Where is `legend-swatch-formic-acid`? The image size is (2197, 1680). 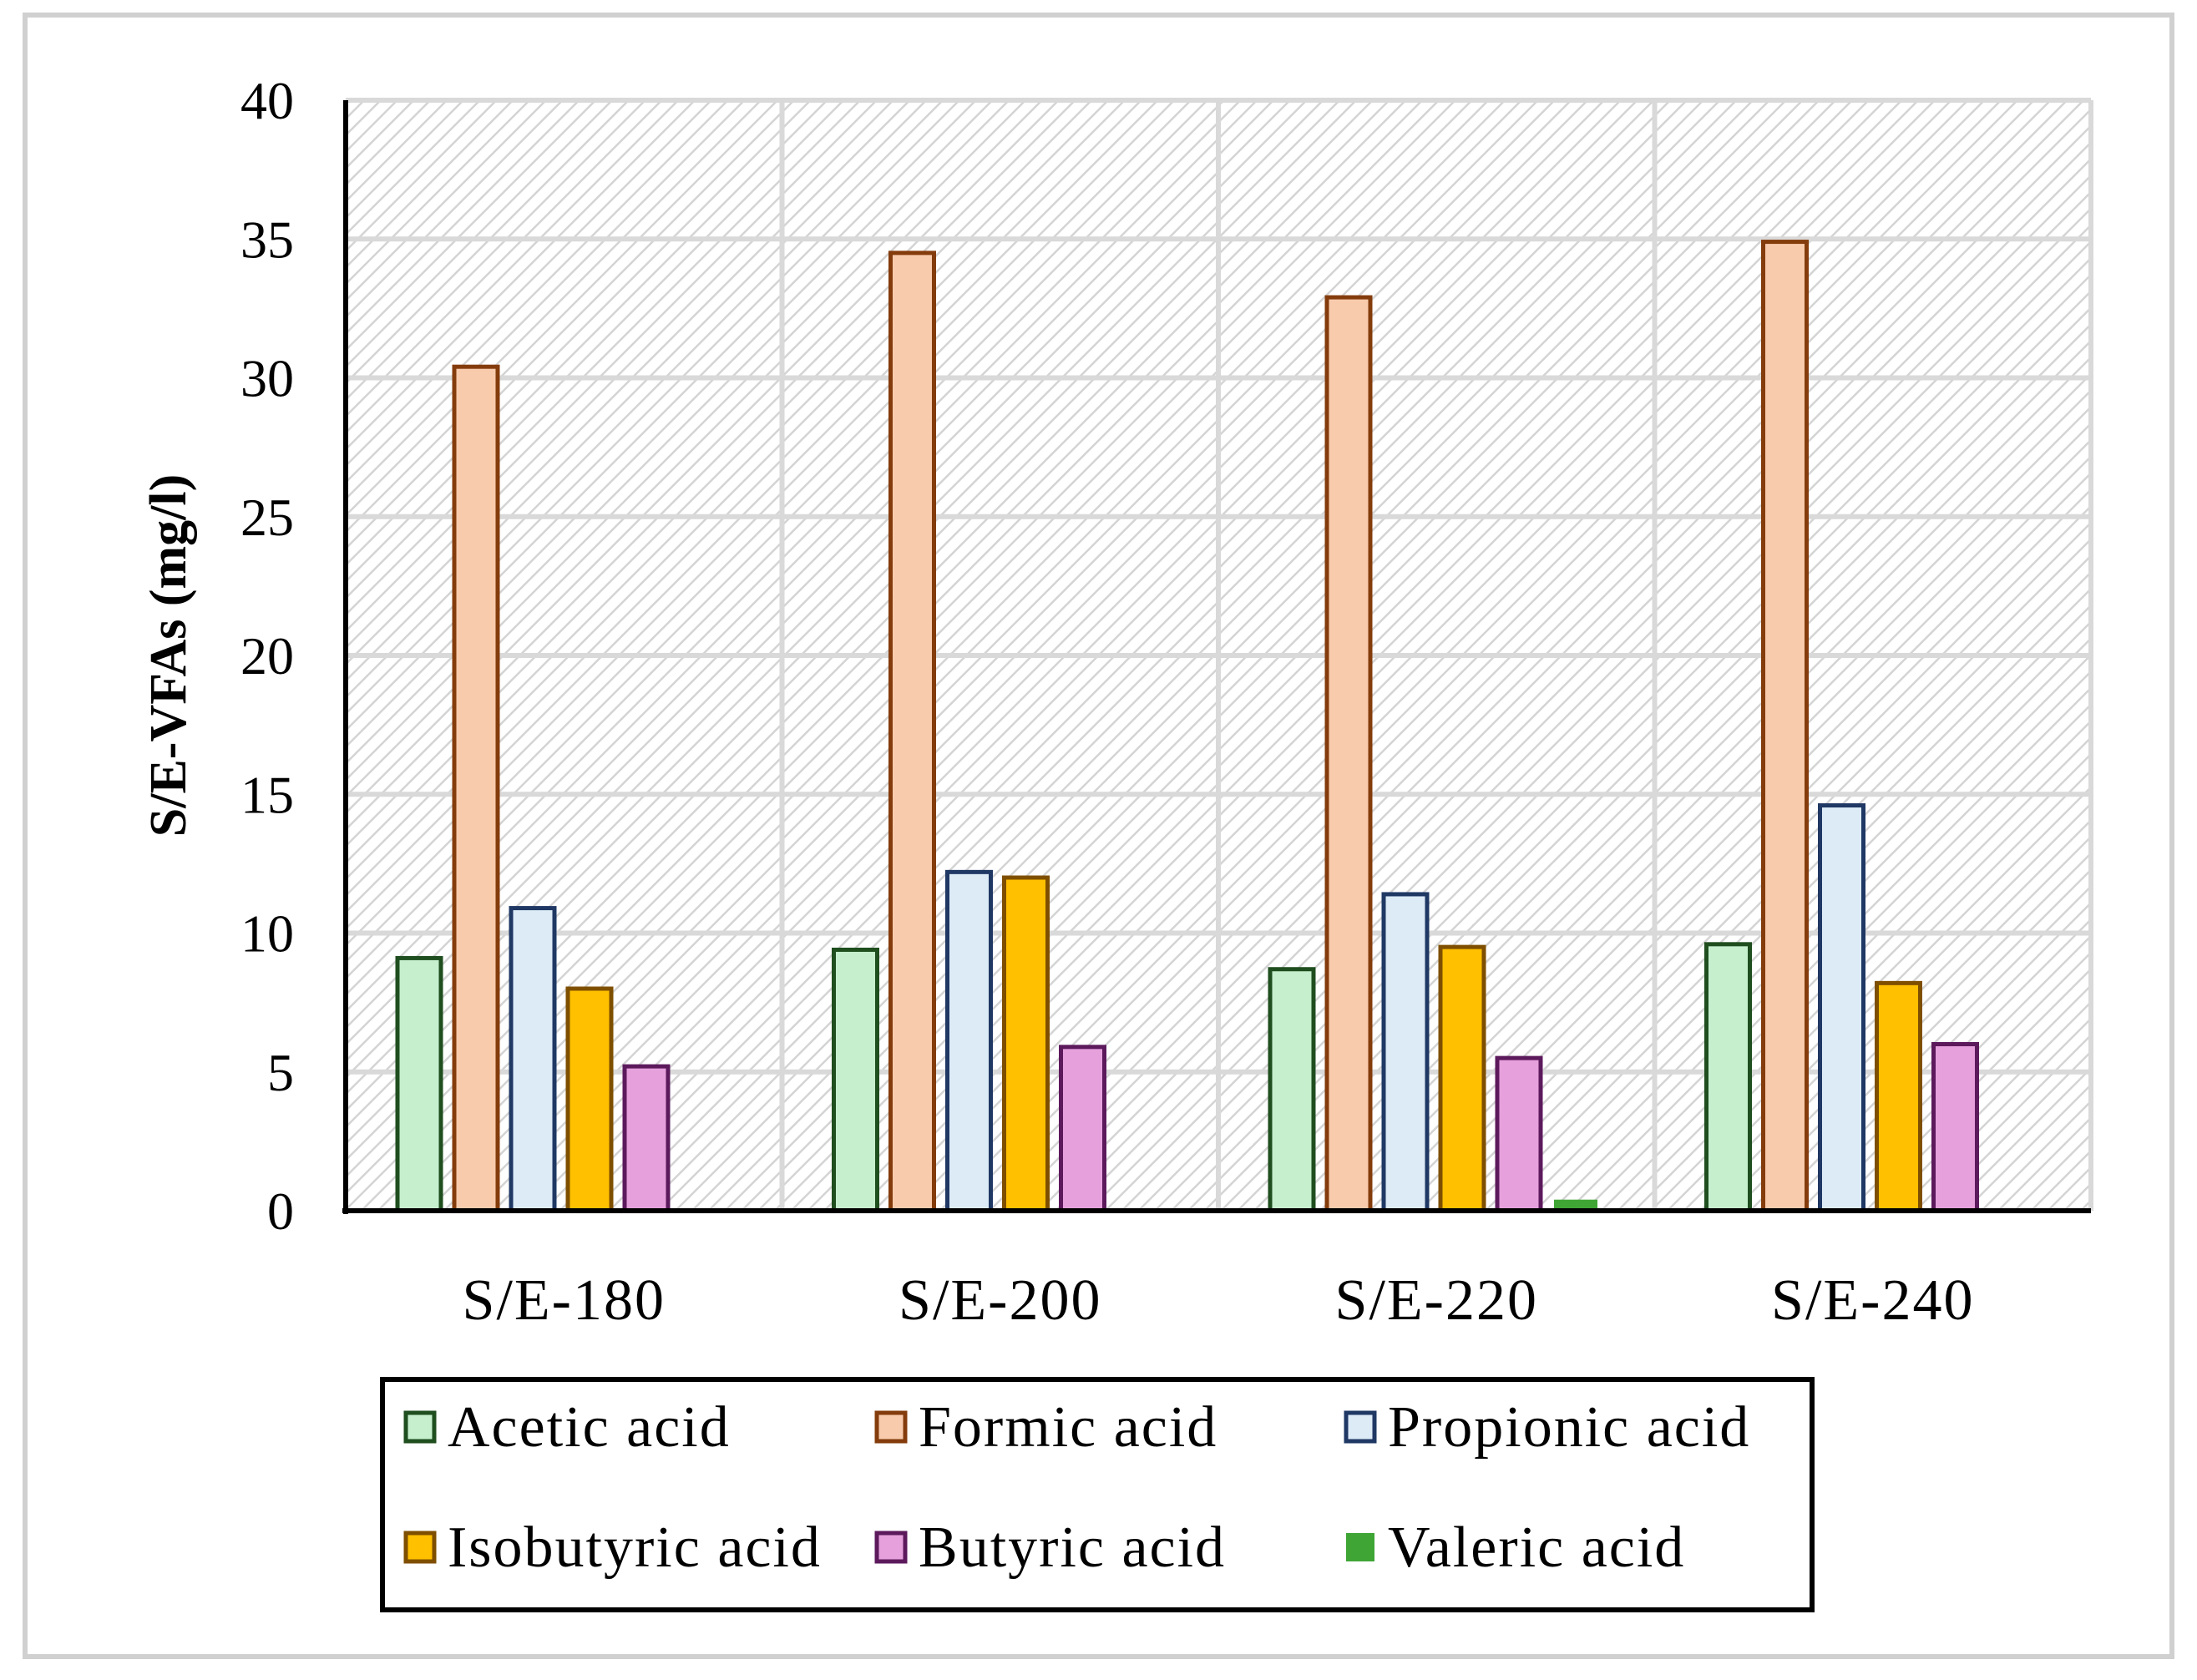
legend-swatch-formic-acid is located at coordinates (891, 1427).